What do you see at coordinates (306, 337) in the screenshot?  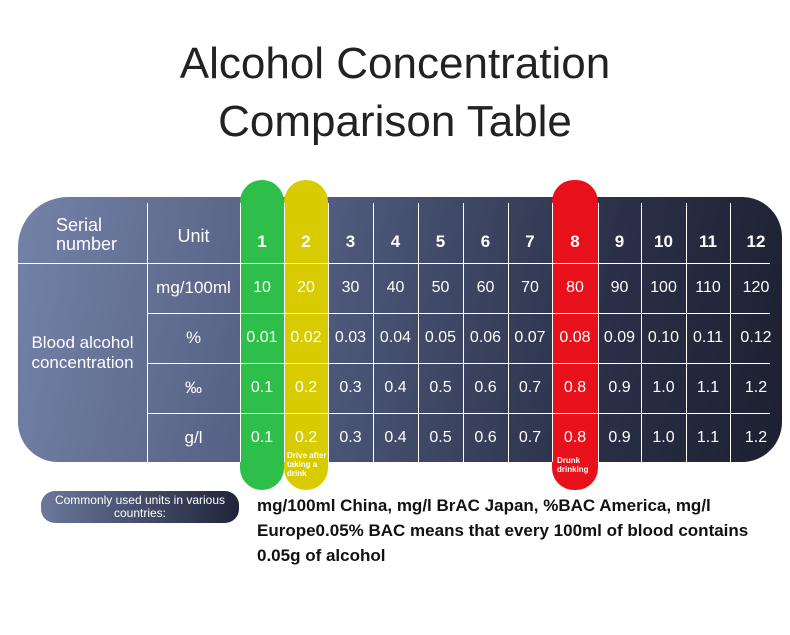 I see `value-cell: 0.02` at bounding box center [306, 337].